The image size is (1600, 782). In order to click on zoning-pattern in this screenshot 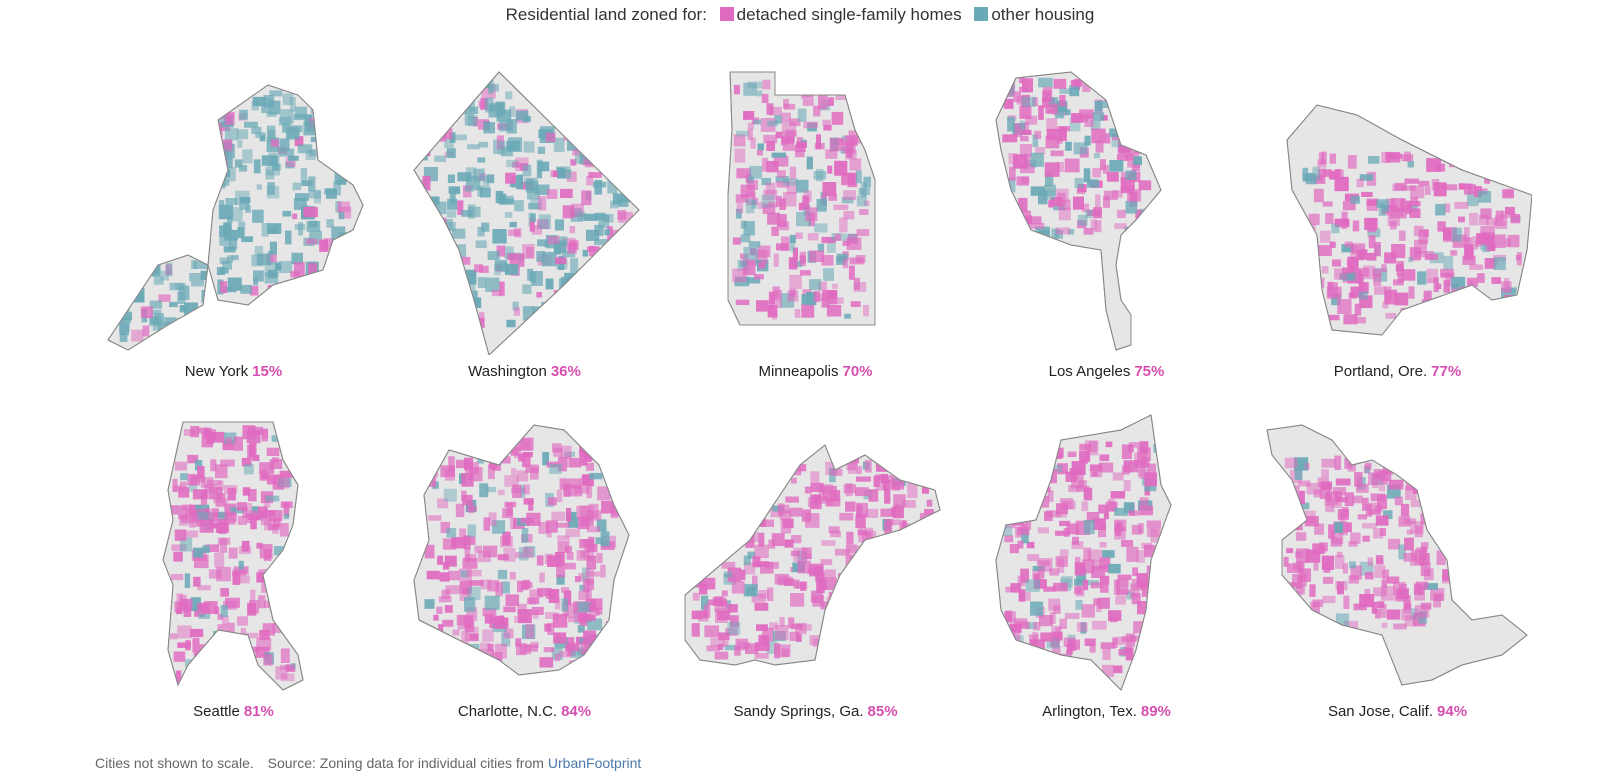, I will do `click(234, 217)`.